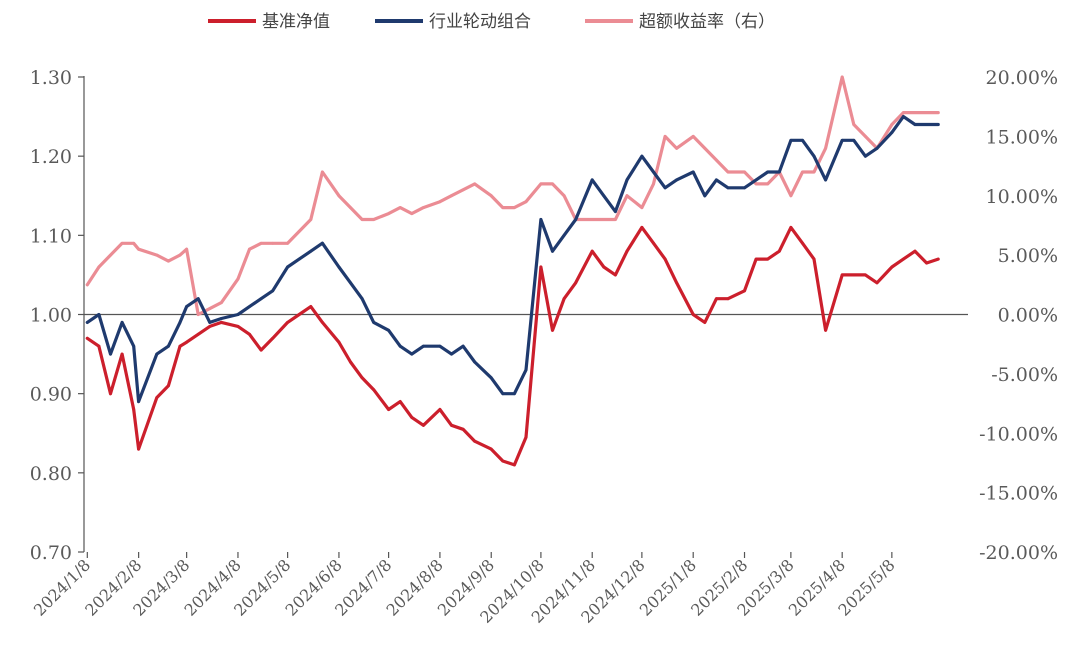 The image size is (1092, 672). Describe the element at coordinates (51, 474) in the screenshot. I see `y-tick-label-left: 0.80` at that location.